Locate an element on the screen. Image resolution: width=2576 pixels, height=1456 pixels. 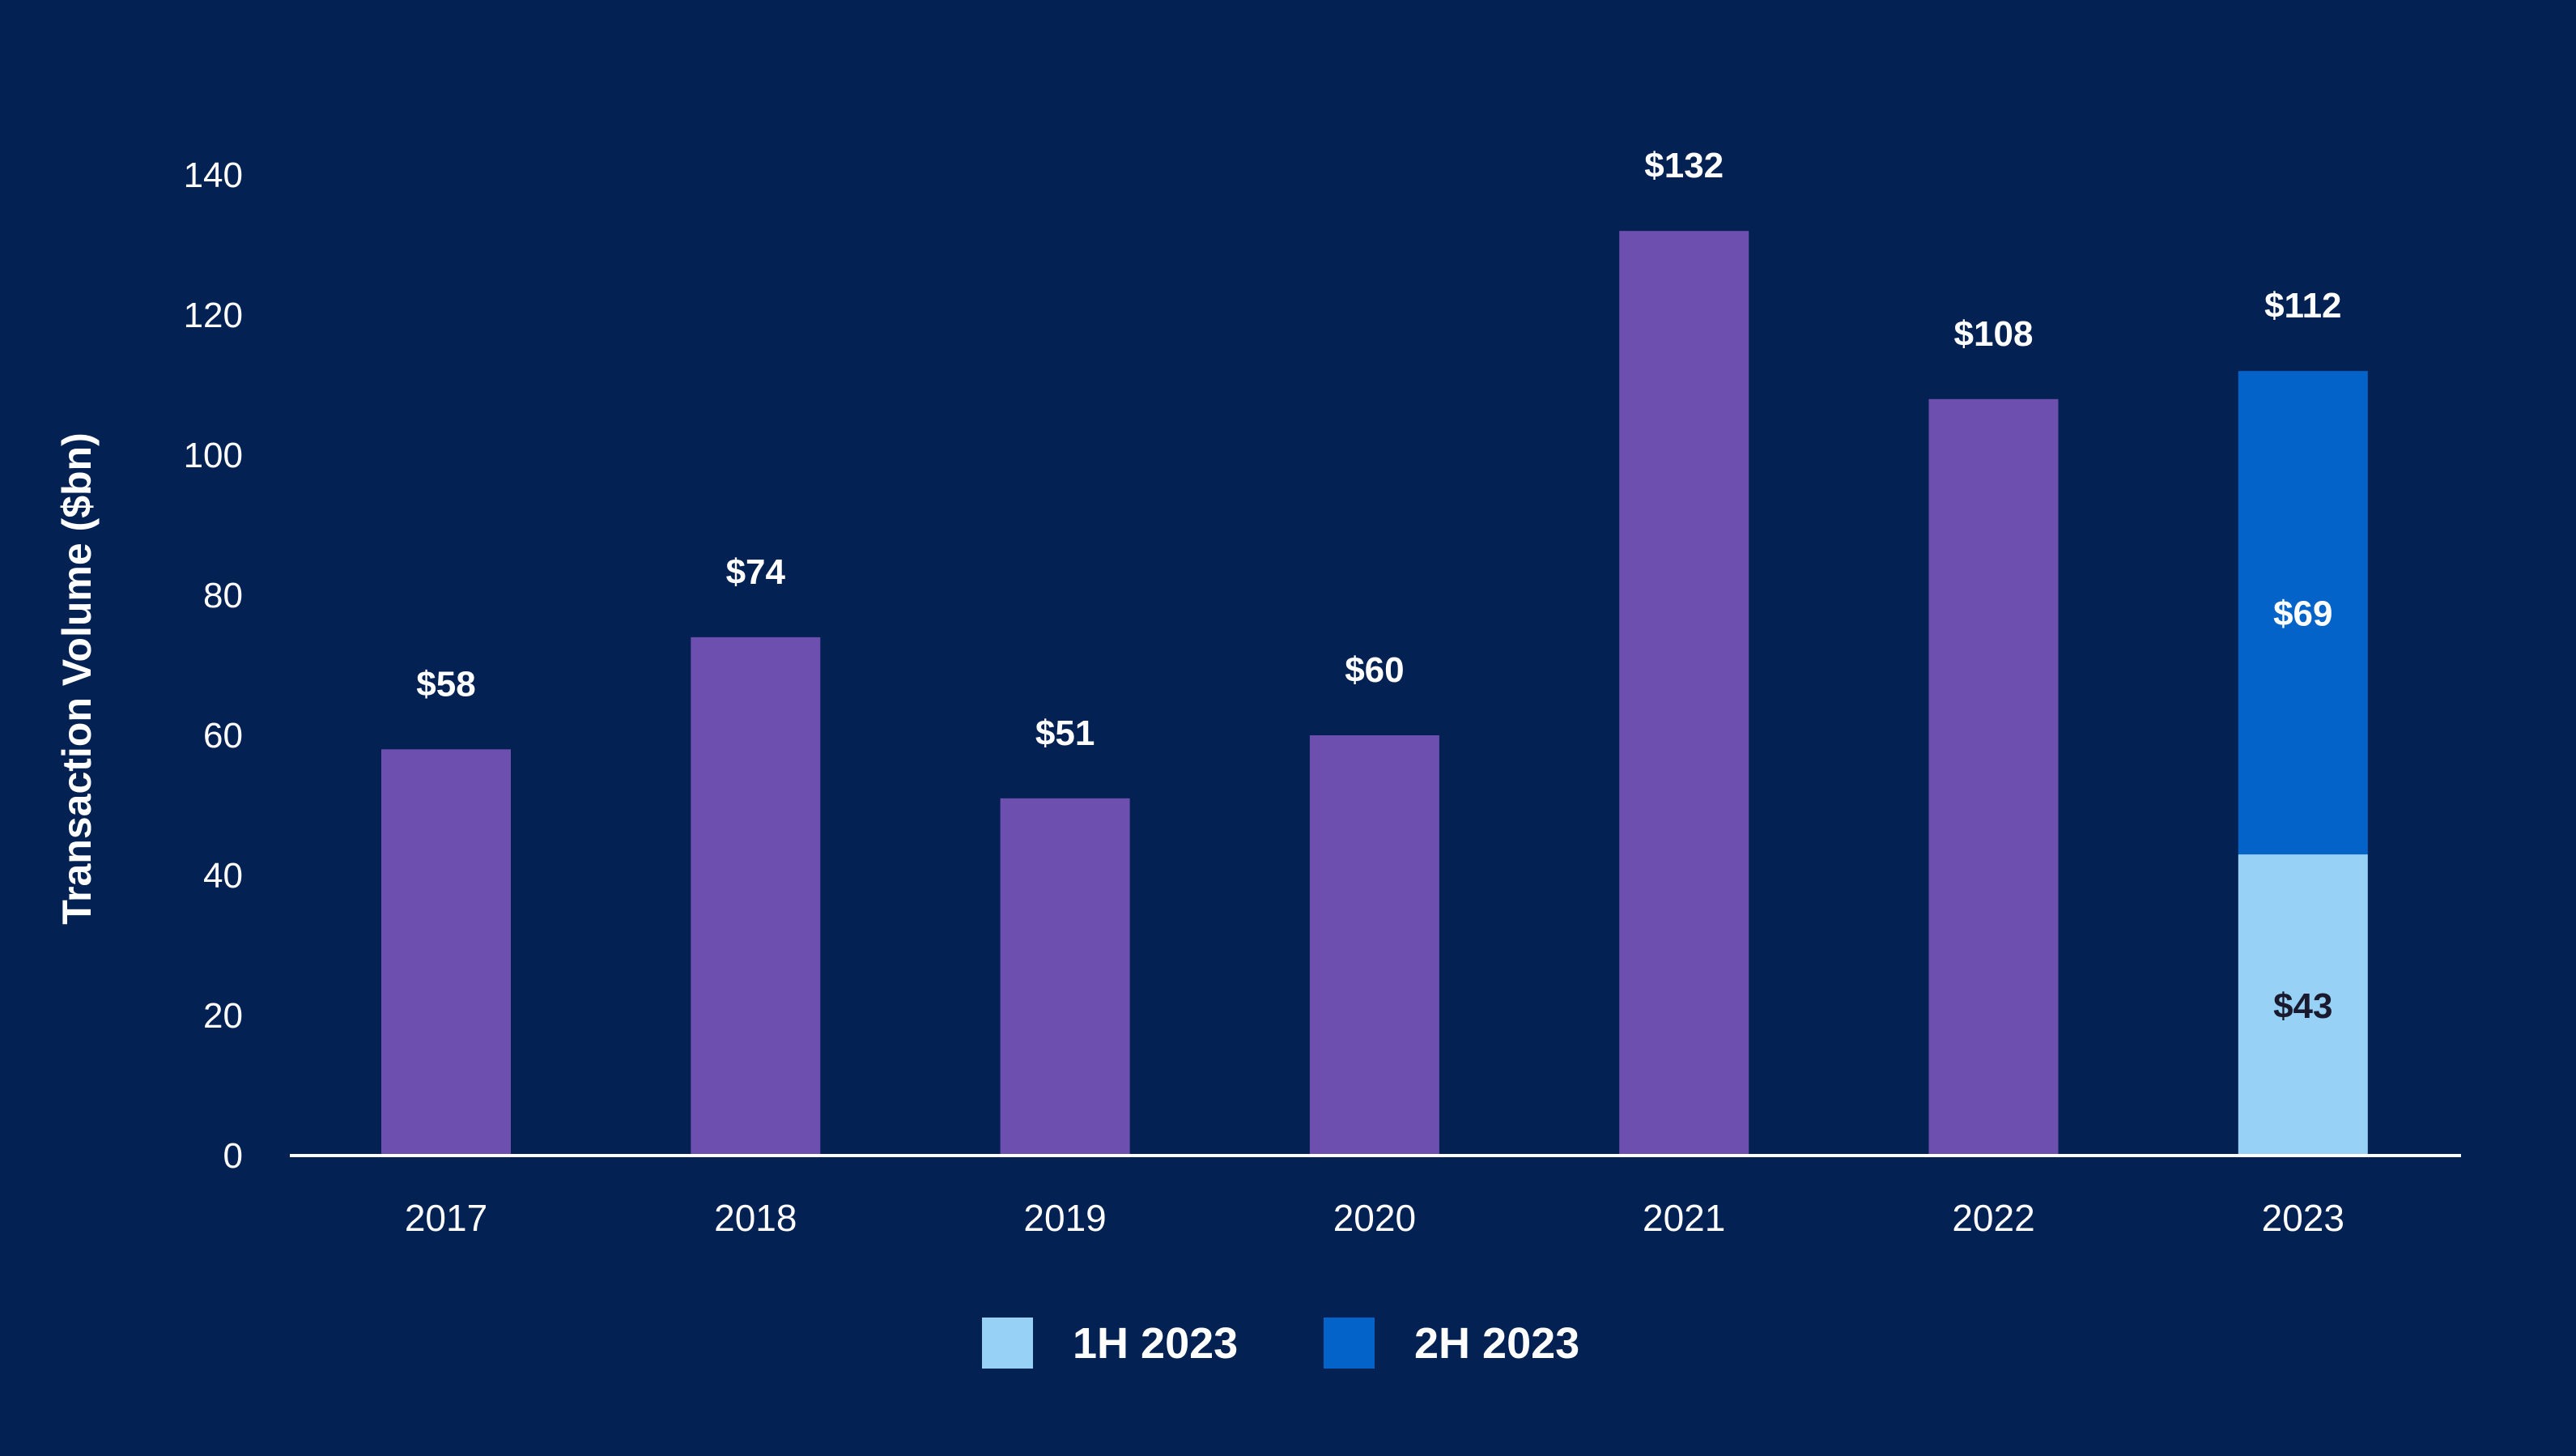
x-tick-label: 2019 is located at coordinates (1064, 1218).